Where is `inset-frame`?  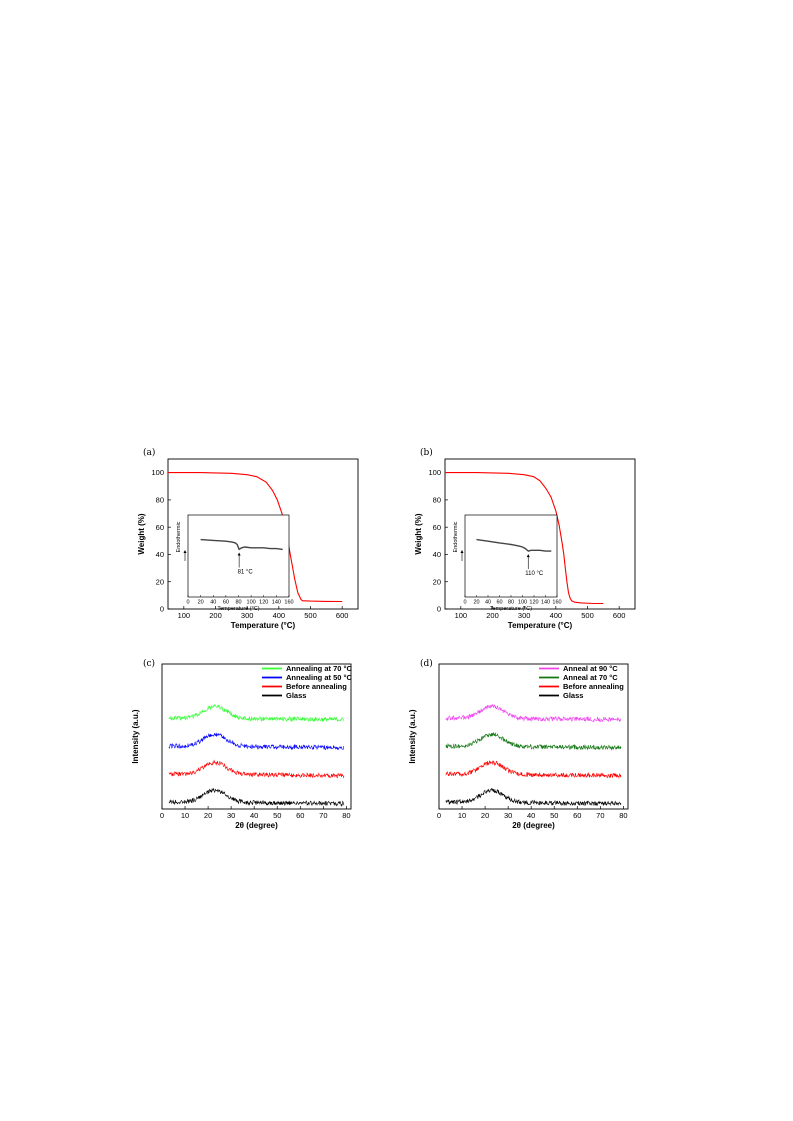 inset-frame is located at coordinates (511, 556).